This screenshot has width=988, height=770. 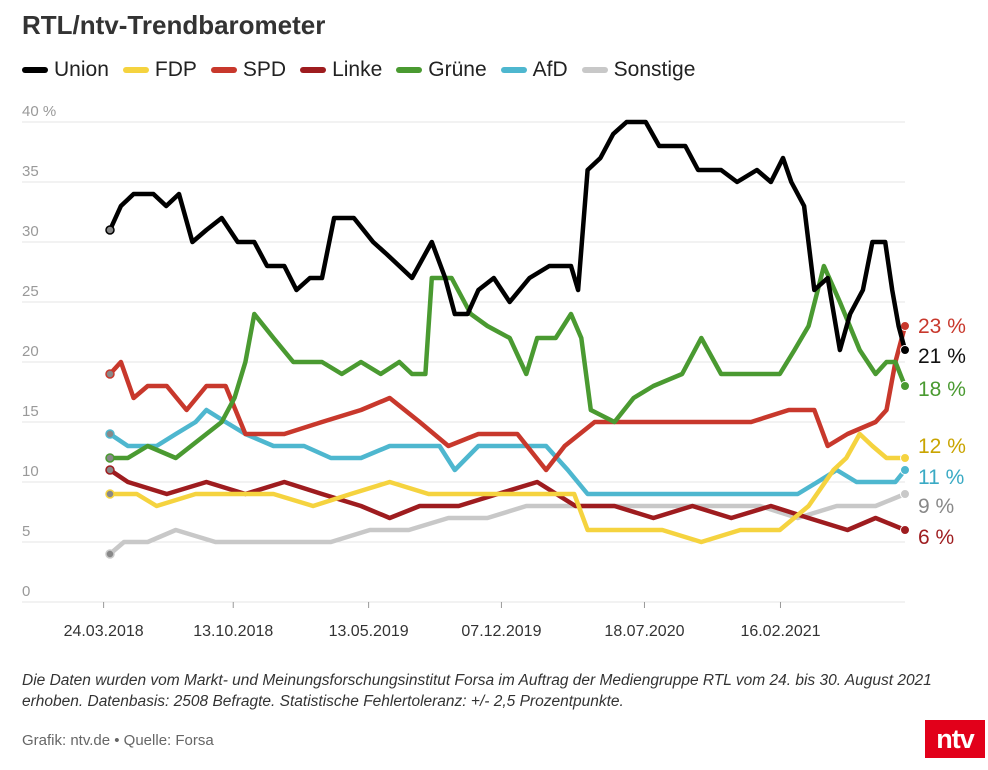 What do you see at coordinates (501, 631) in the screenshot?
I see `x-tick-label: 07.12.2019` at bounding box center [501, 631].